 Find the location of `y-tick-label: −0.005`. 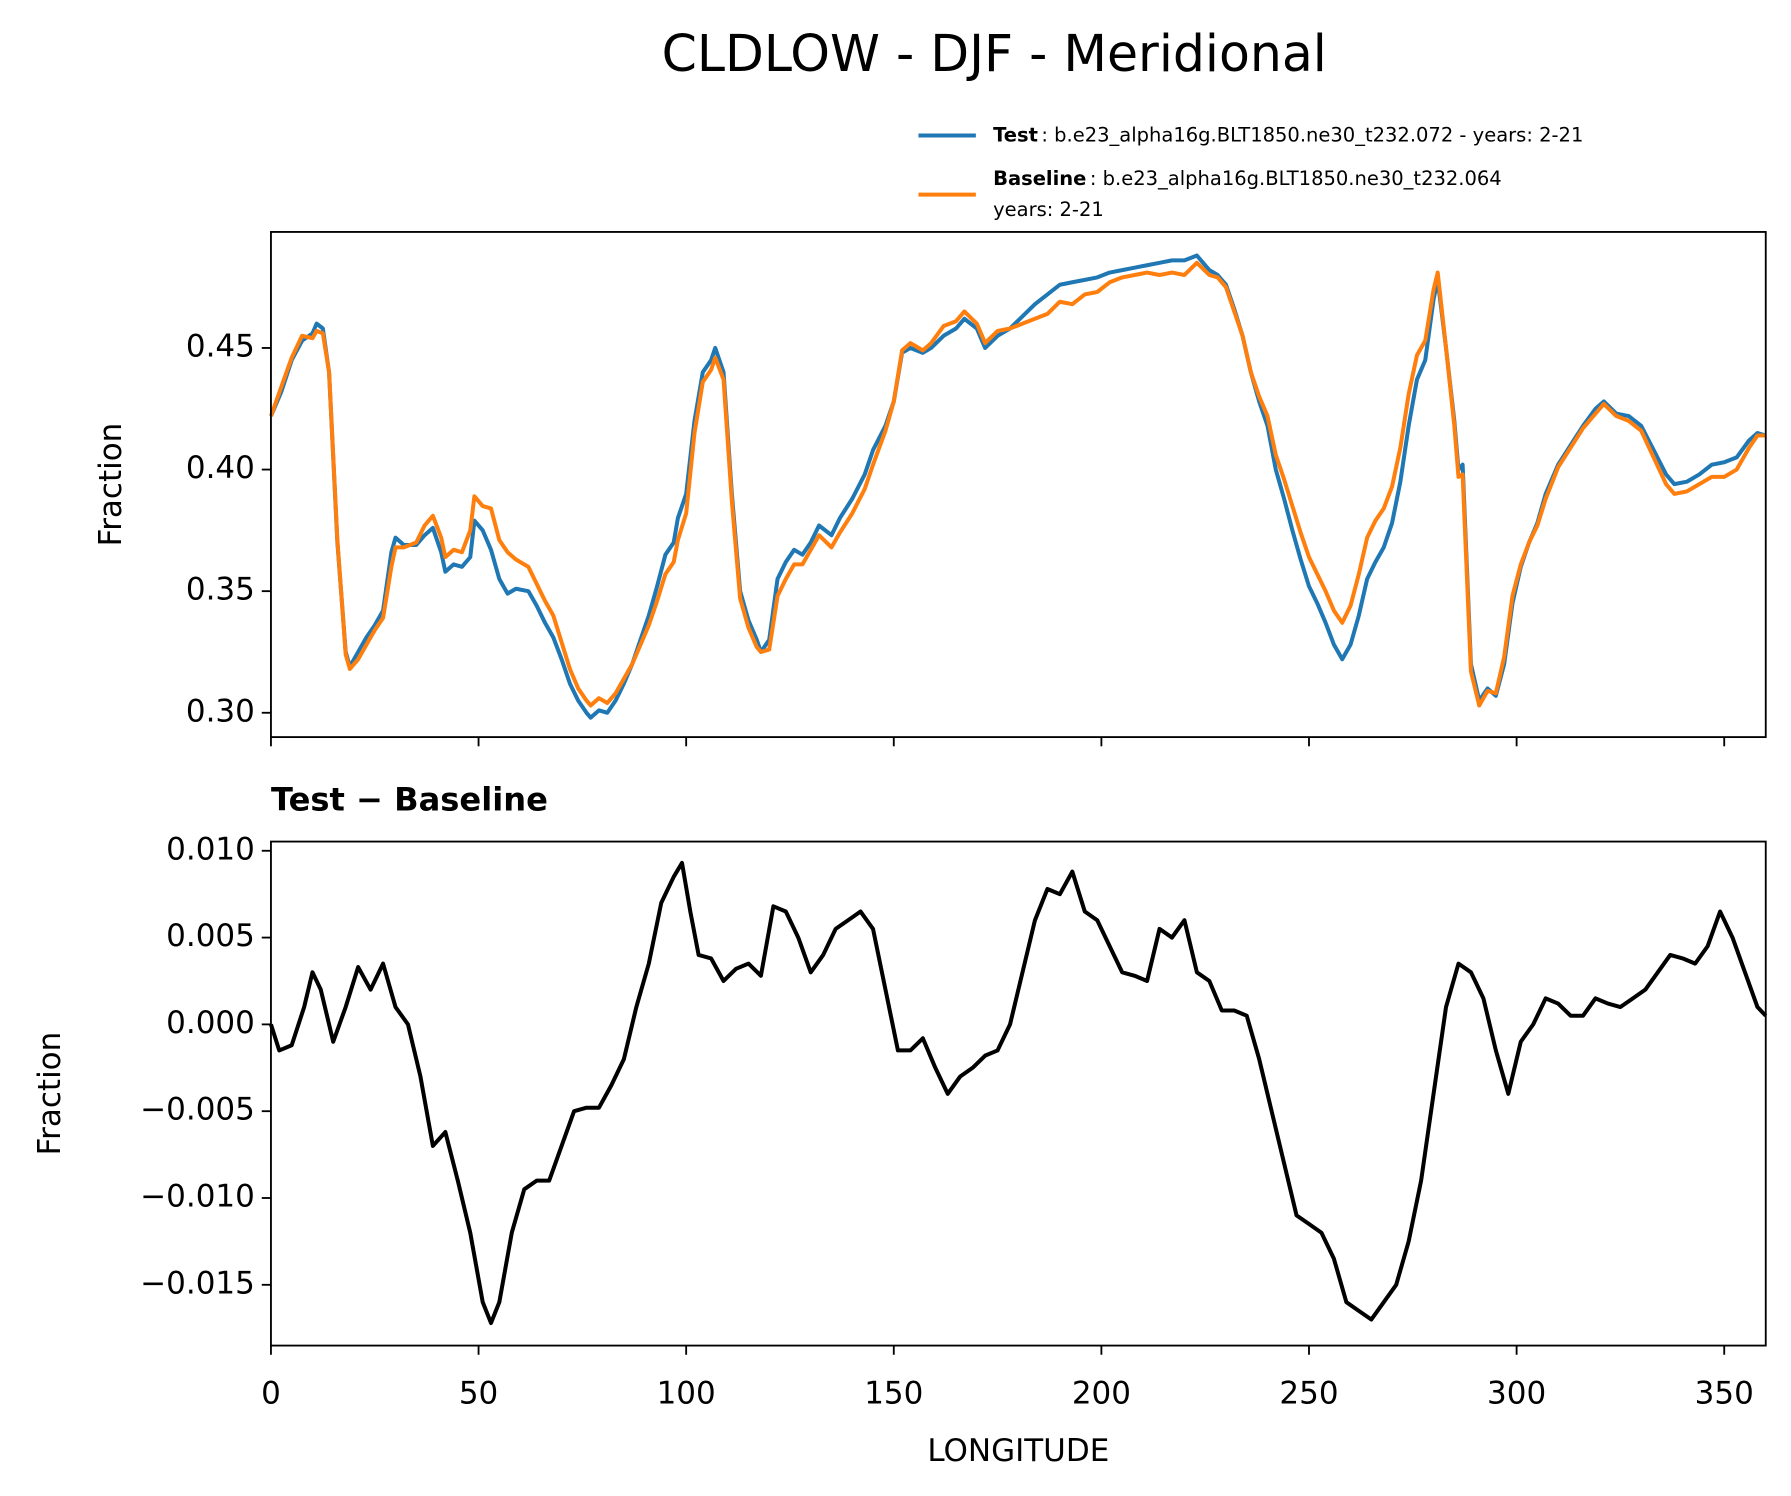

y-tick-label: −0.005 is located at coordinates (197, 1110).